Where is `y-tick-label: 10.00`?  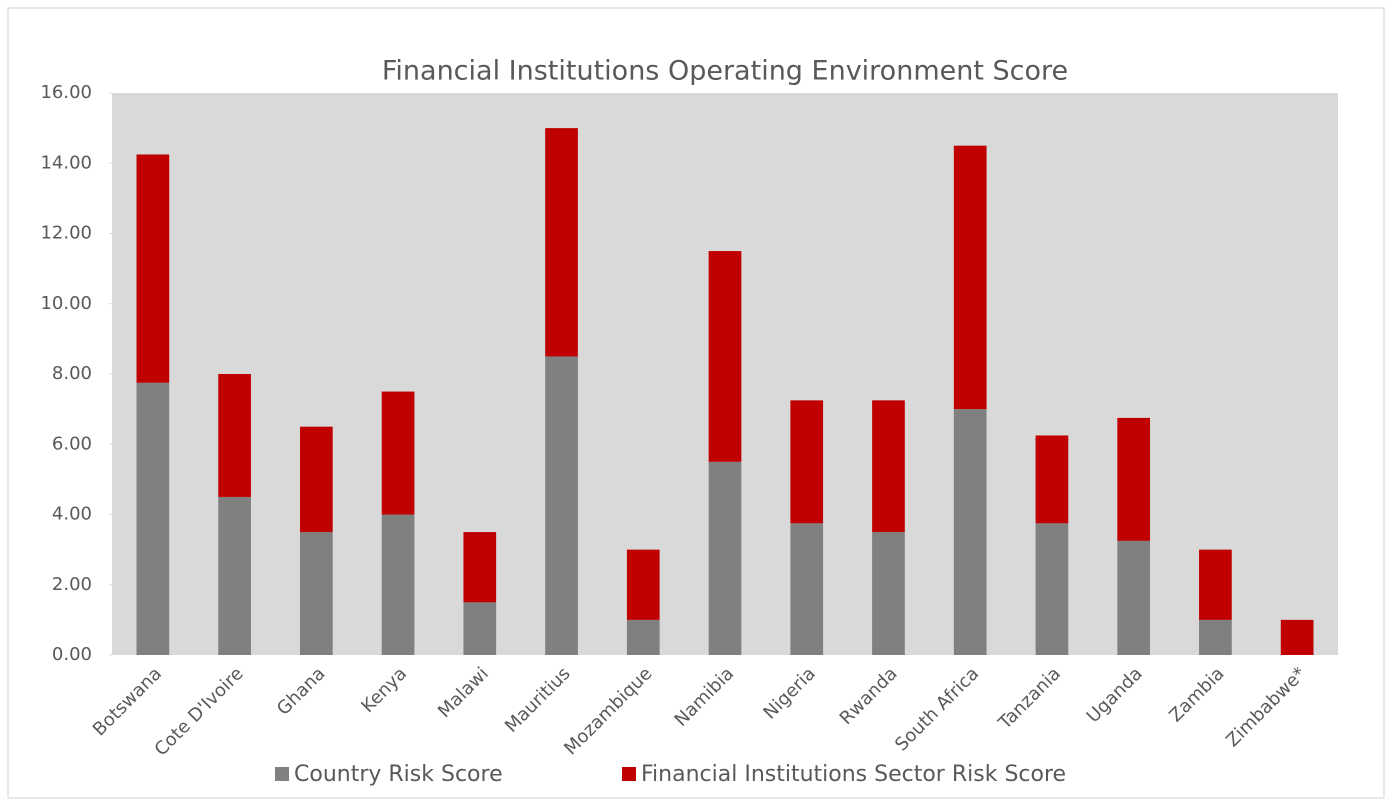
y-tick-label: 10.00 is located at coordinates (66, 303).